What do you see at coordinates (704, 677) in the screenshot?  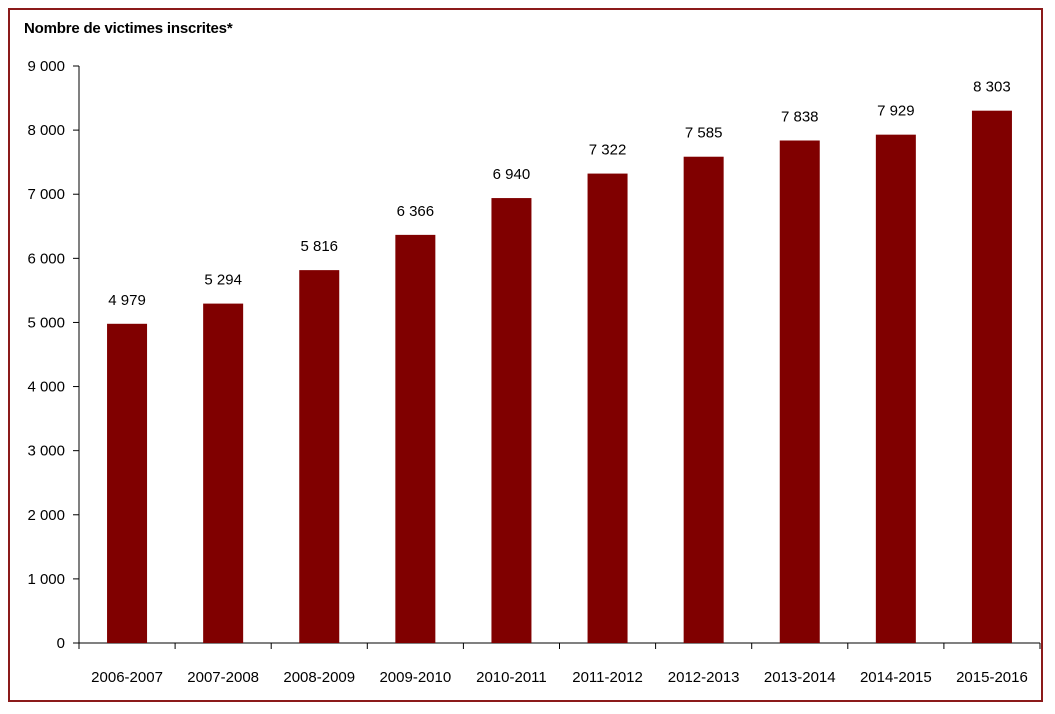 I see `x-tick-label: 2012-2013` at bounding box center [704, 677].